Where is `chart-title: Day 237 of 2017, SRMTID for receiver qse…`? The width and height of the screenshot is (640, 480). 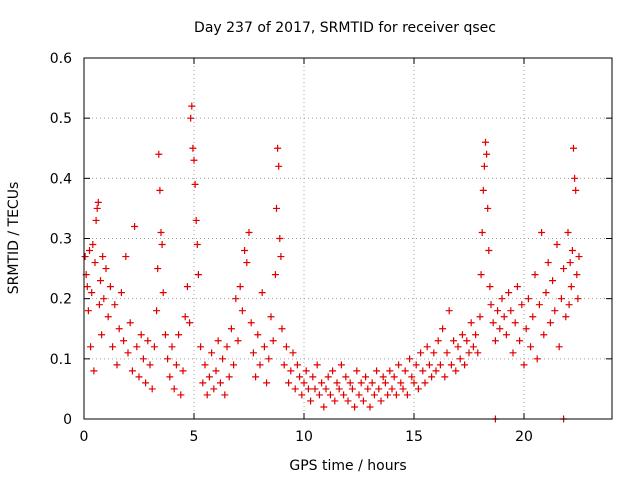
chart-title: Day 237 of 2017, SRMTID for receiver qse… is located at coordinates (345, 28).